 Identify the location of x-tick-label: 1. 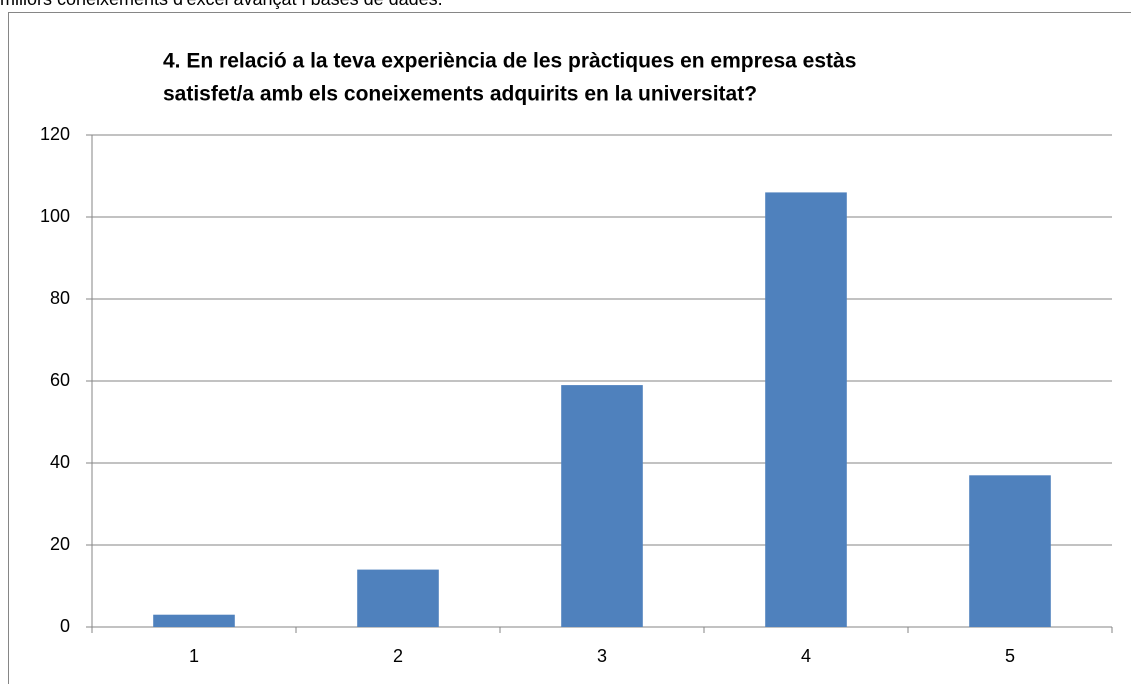
(194, 656).